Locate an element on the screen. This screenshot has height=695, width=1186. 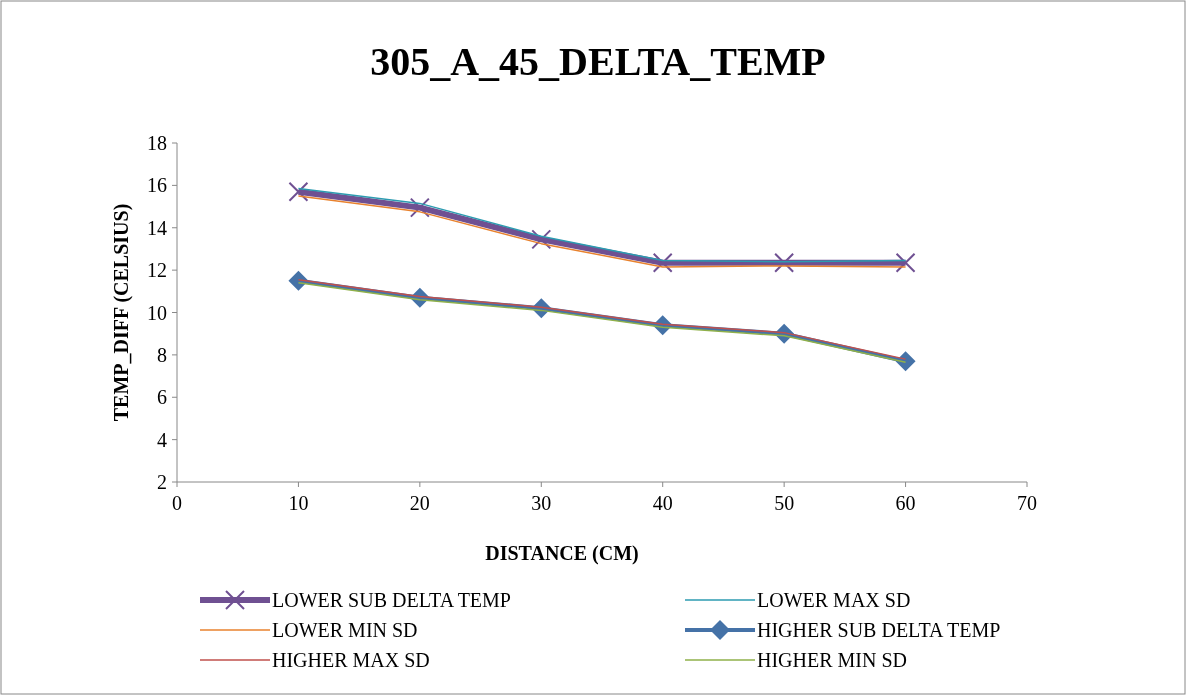
x-tick-label: 30 is located at coordinates (541, 503).